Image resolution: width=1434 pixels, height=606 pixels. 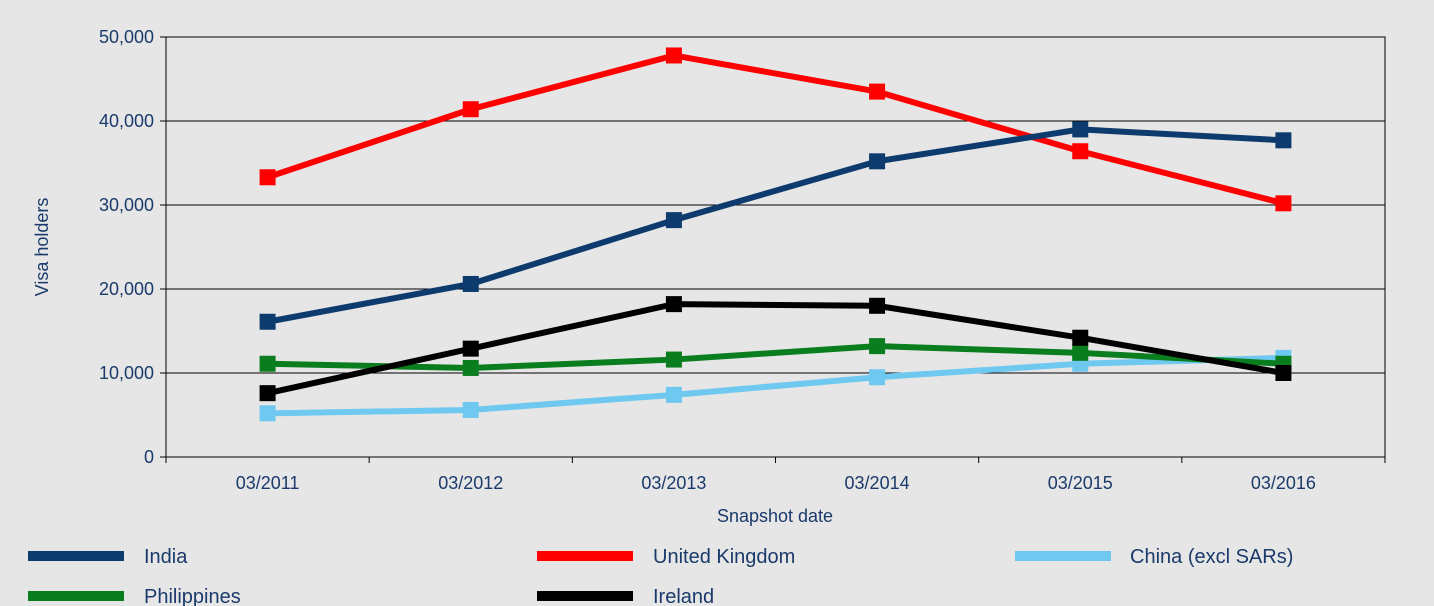 What do you see at coordinates (42, 247) in the screenshot?
I see `y-axis-title: Visa holders` at bounding box center [42, 247].